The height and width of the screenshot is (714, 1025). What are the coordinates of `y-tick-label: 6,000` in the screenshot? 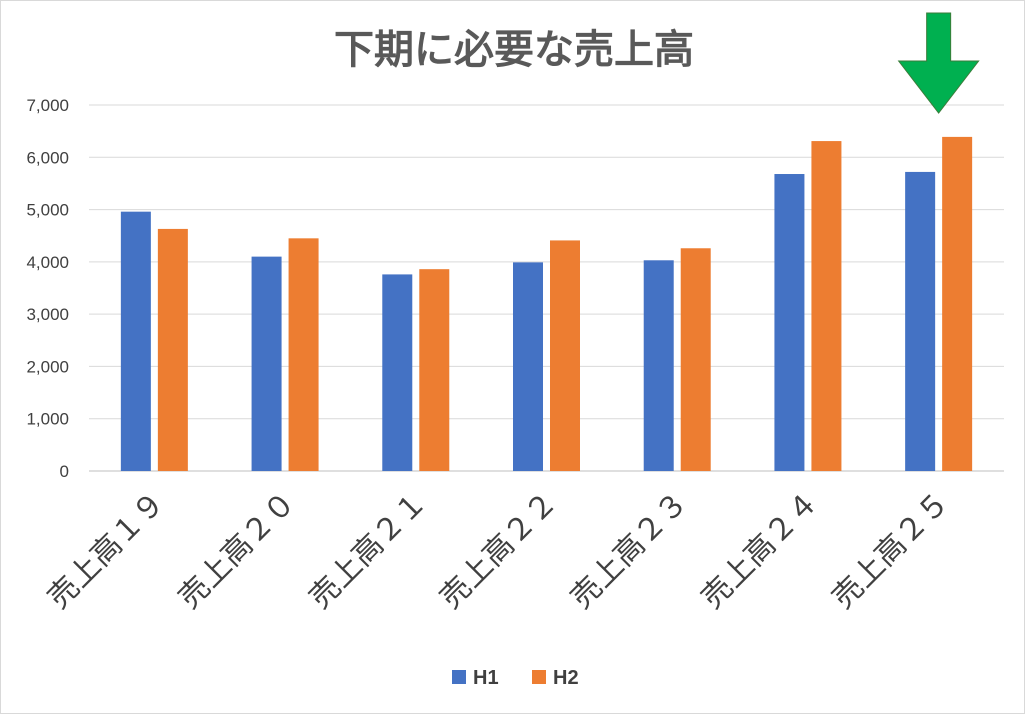 It's located at (47, 157).